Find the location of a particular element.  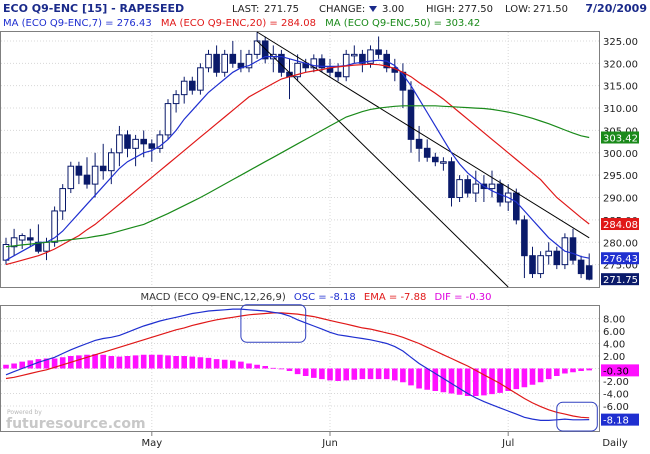

price-badge-ma7 is located at coordinates (620, 258).